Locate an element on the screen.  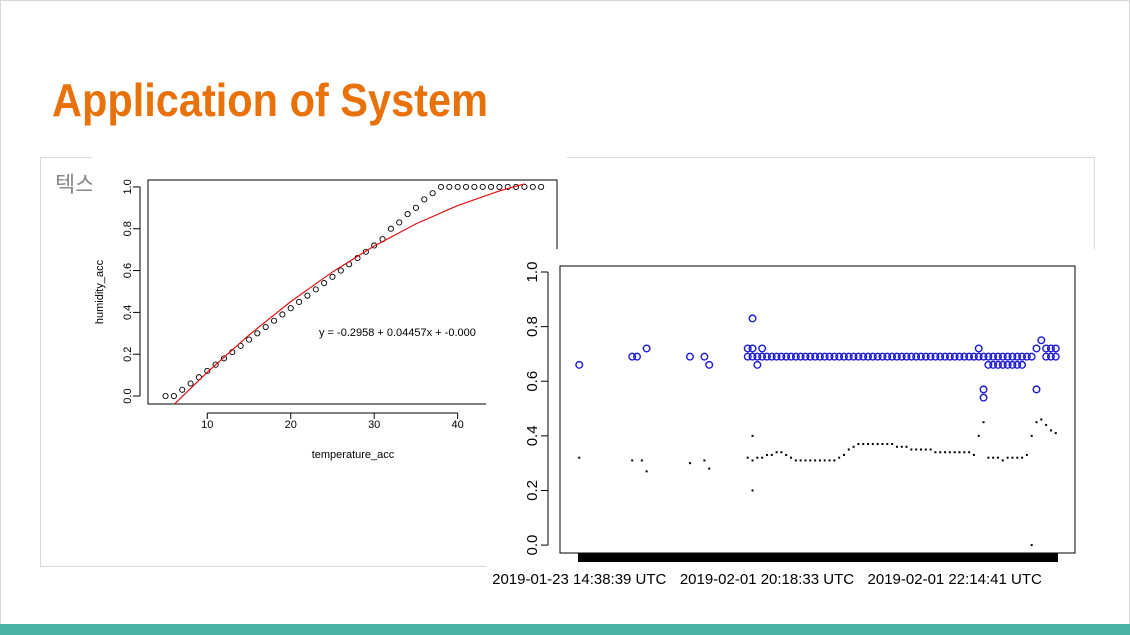
x-tick-label: 2019-02-01 20:18:33 UTC is located at coordinates (767, 579).